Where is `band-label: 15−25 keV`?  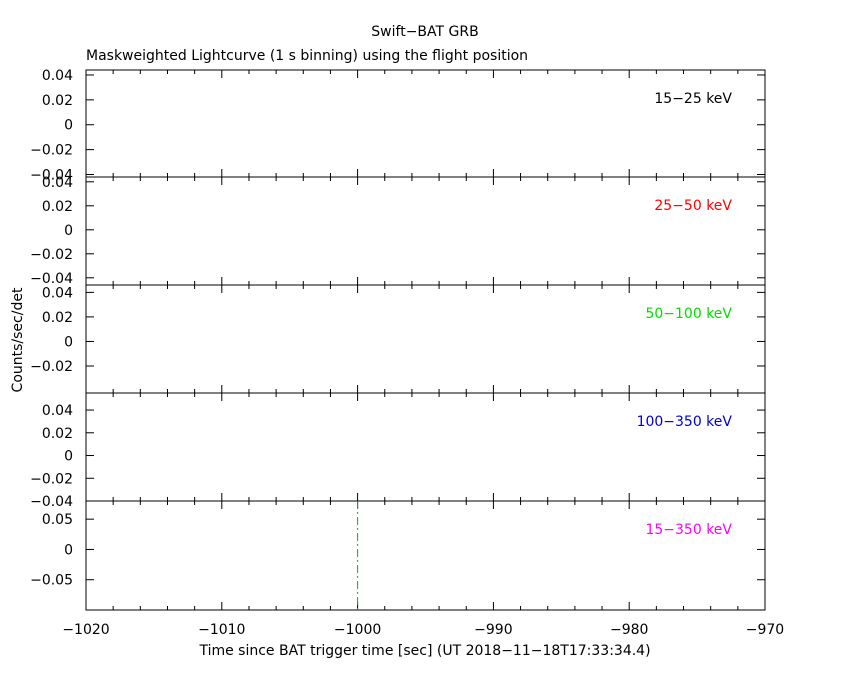
band-label: 15−25 keV is located at coordinates (693, 99).